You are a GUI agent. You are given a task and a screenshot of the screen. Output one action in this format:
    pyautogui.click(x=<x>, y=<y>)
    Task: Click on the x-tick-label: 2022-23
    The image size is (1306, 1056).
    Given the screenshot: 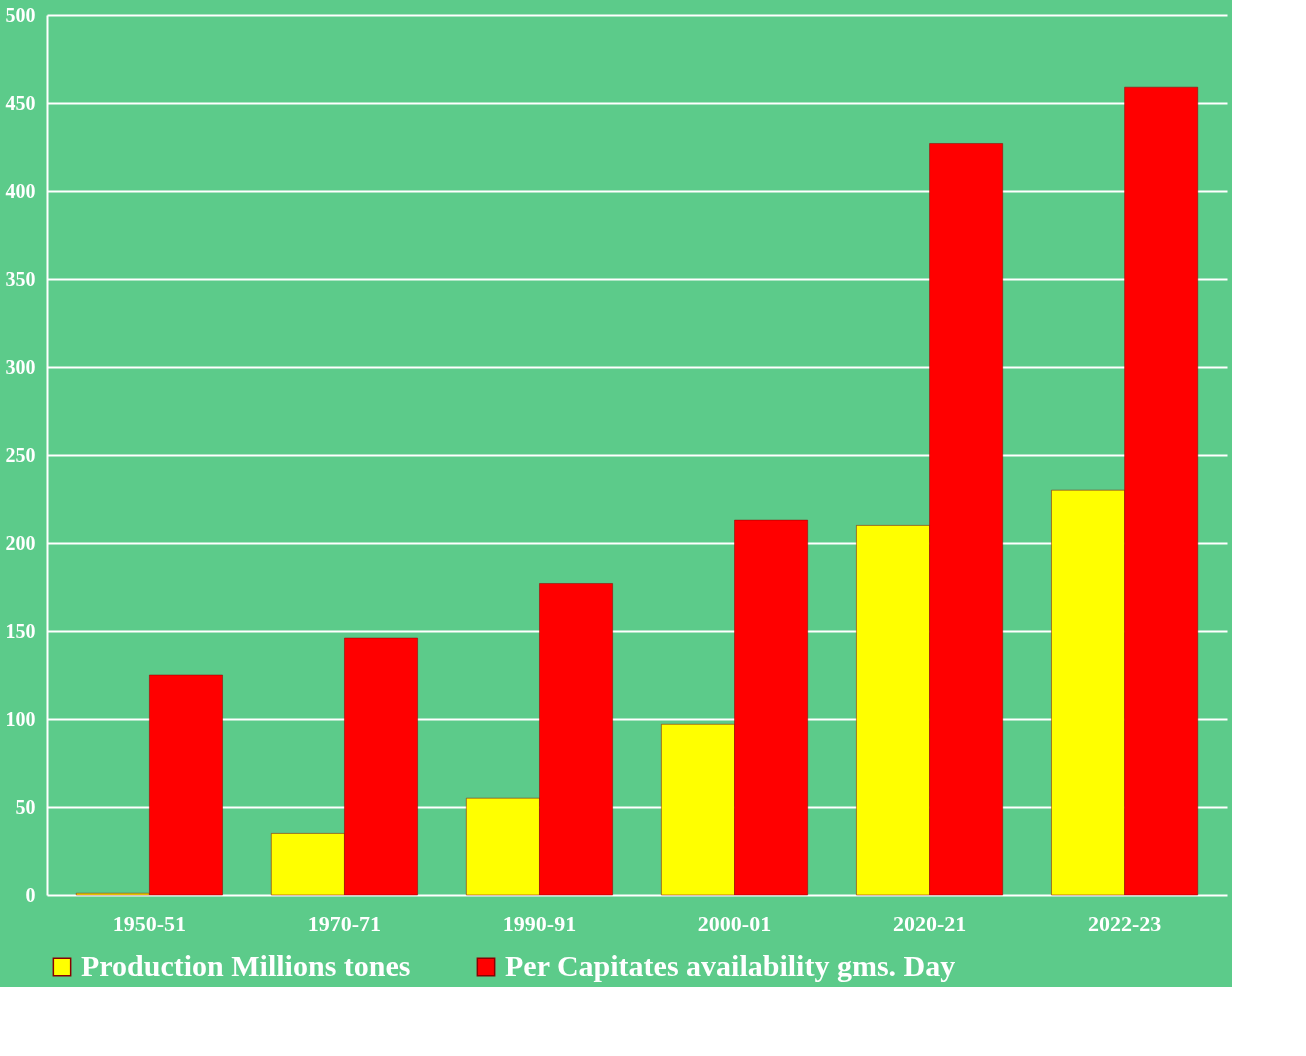 What is the action you would take?
    pyautogui.click(x=1124, y=923)
    